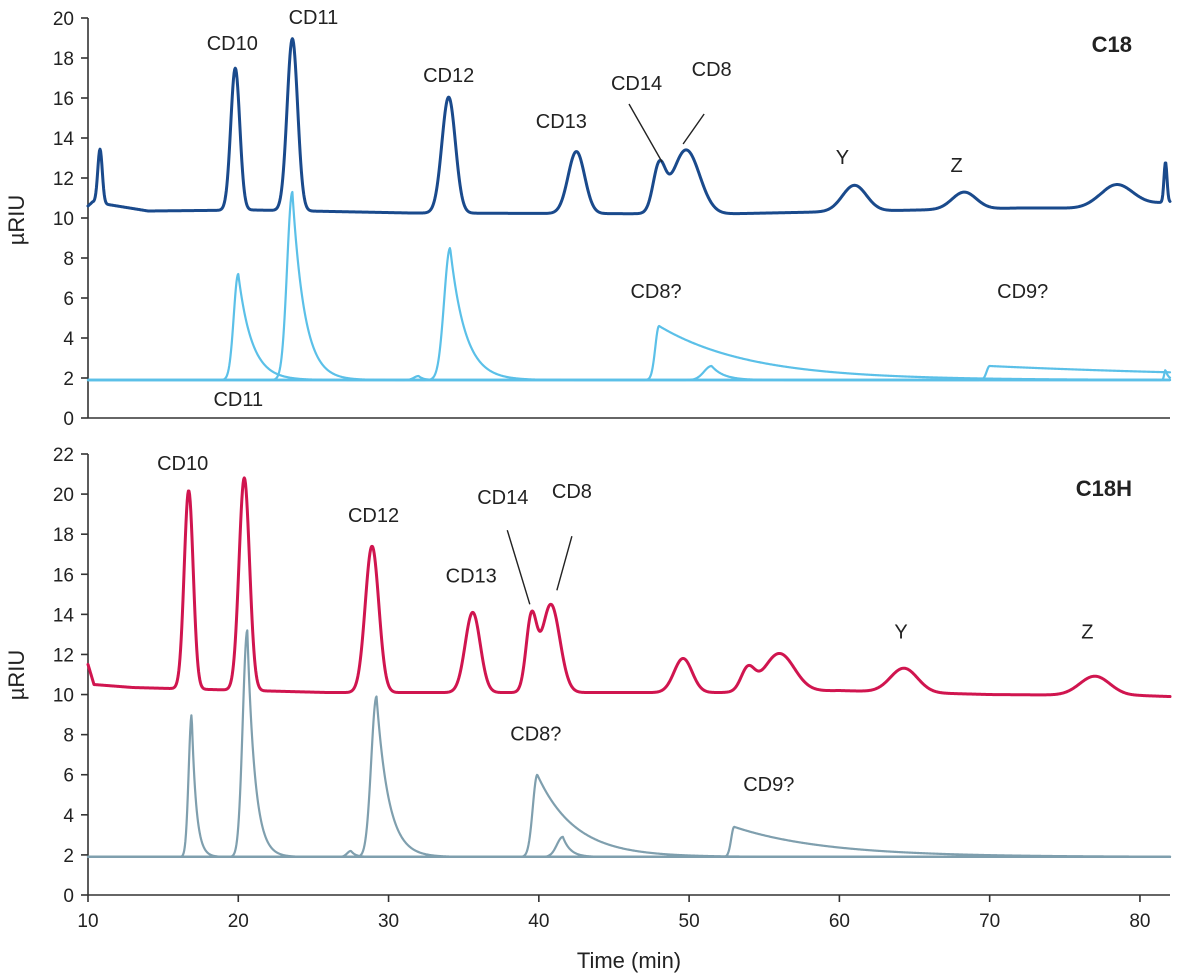 This screenshot has width=1200, height=978. Describe the element at coordinates (1104, 488) in the screenshot. I see `c18h-panel-title: C18H` at that location.